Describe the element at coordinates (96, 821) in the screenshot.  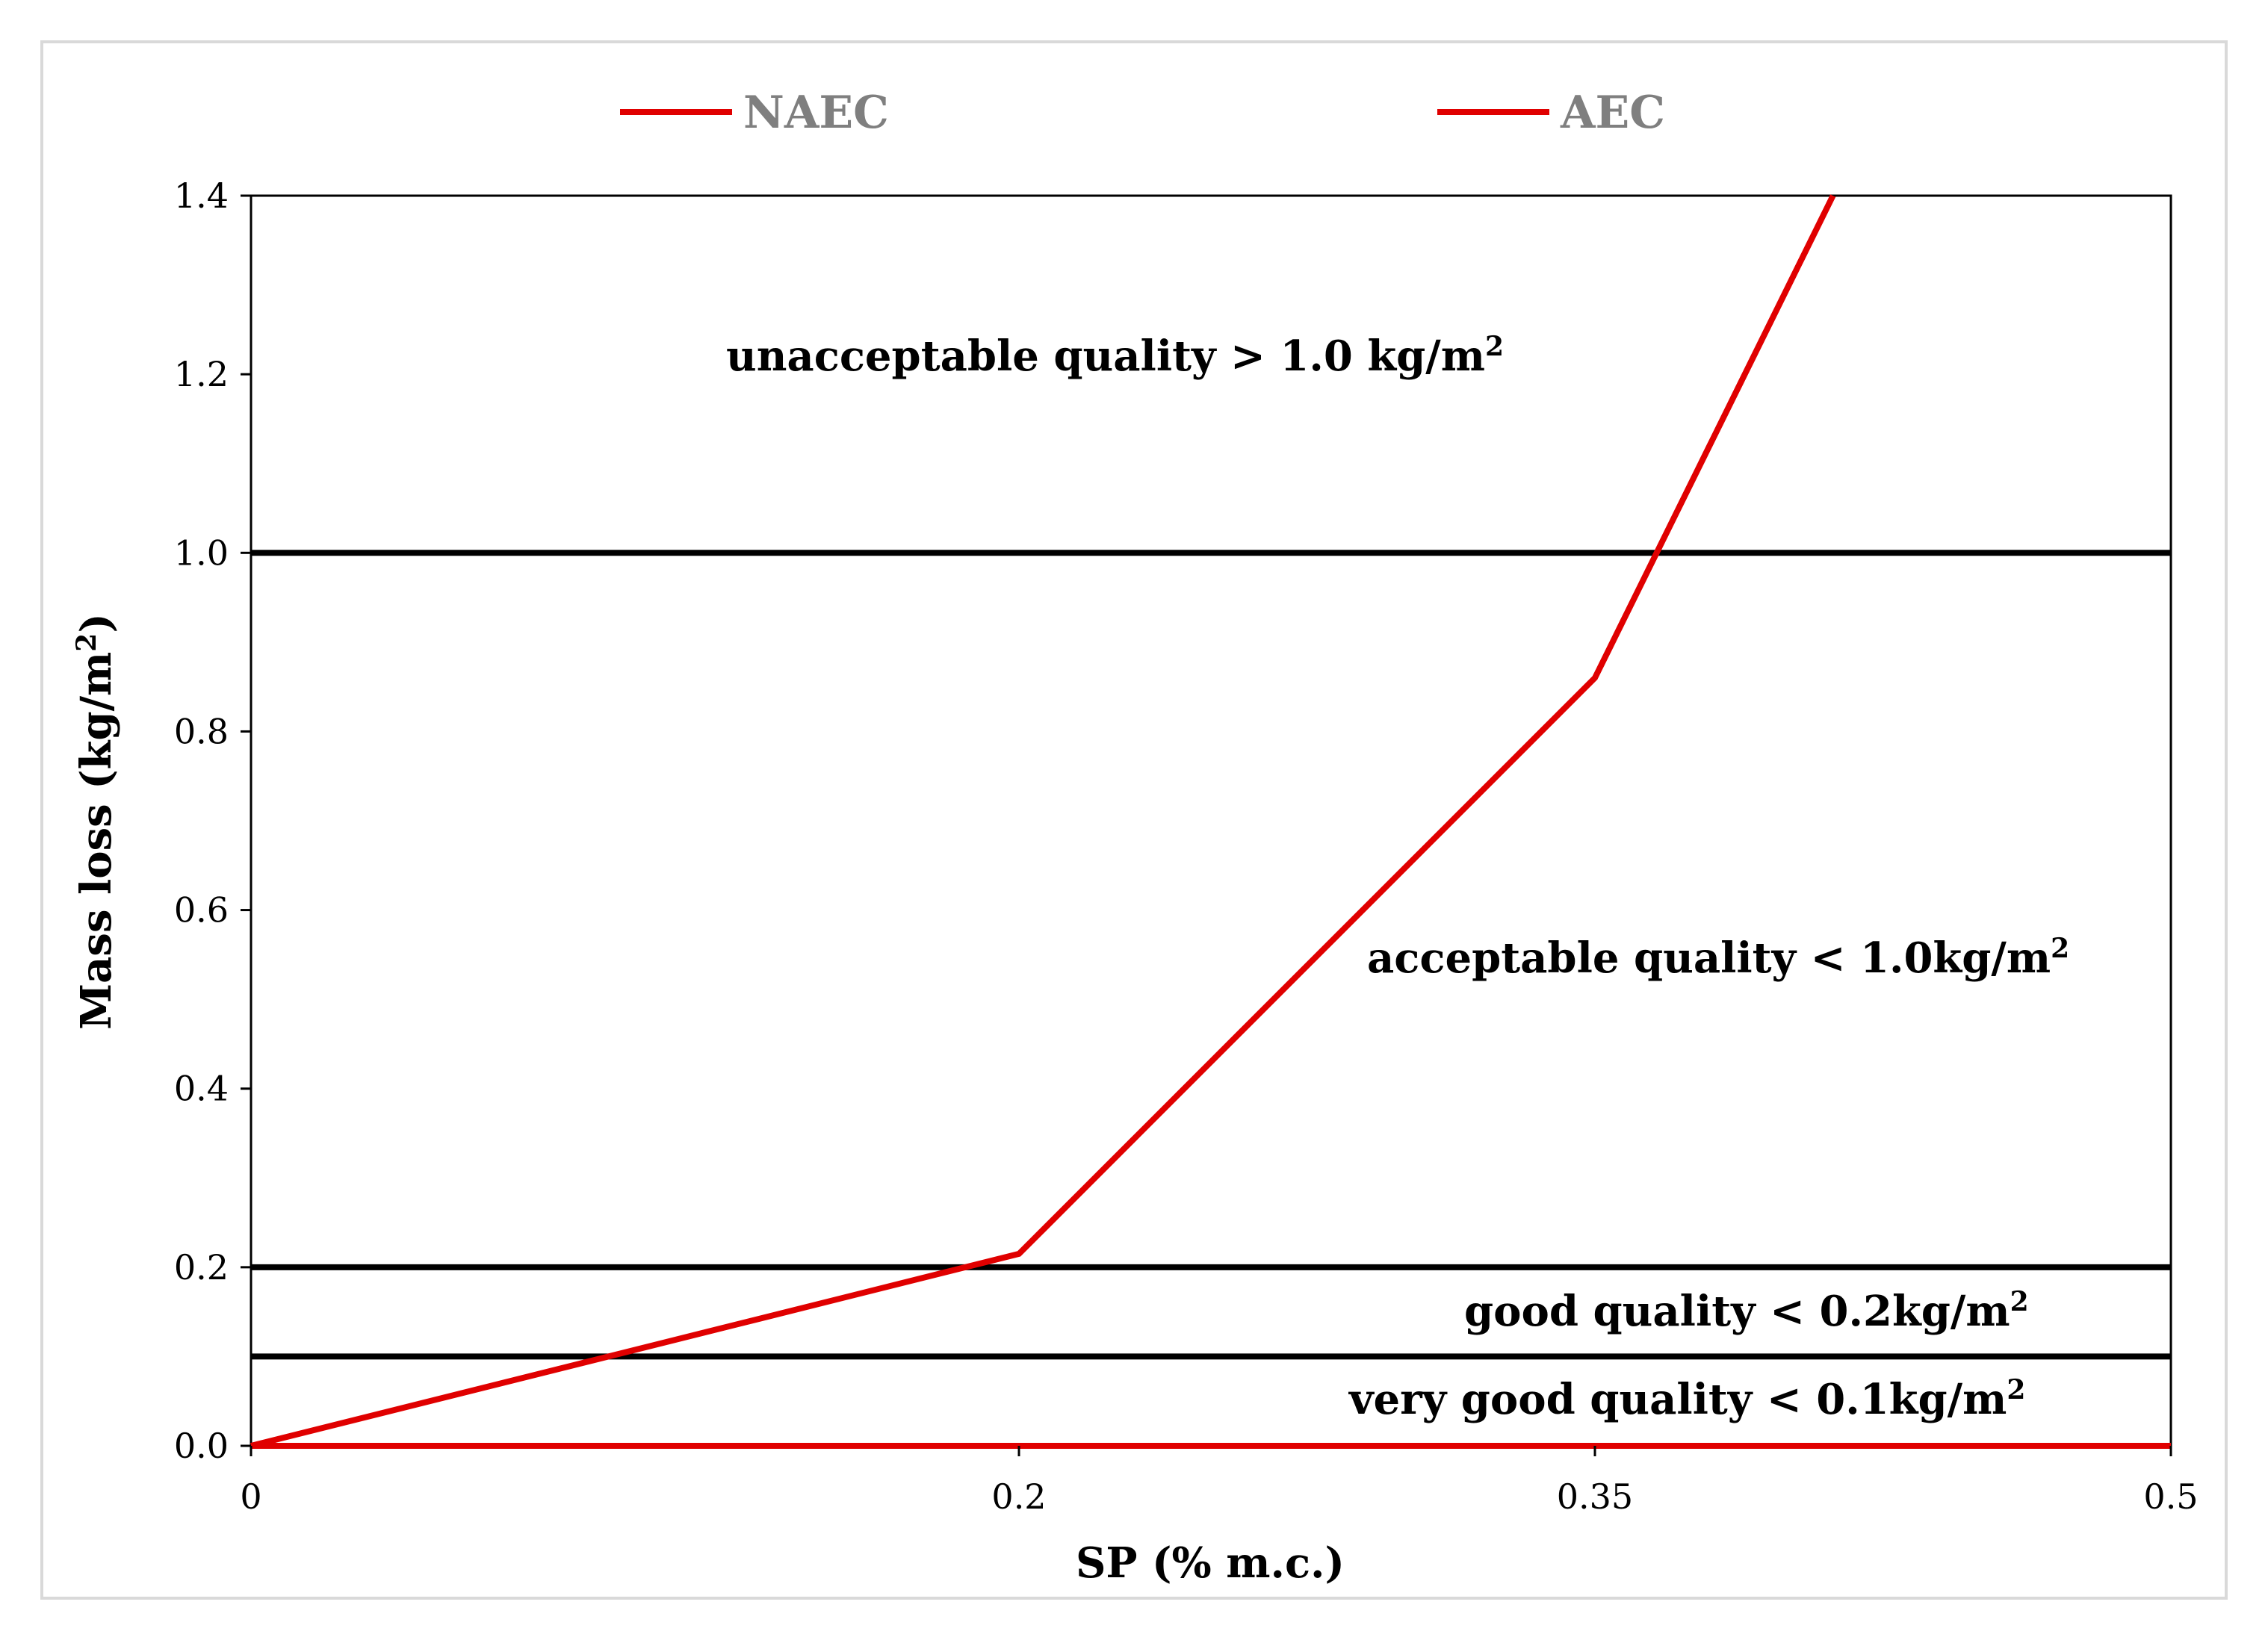
I see `y-axis-title: Mass loss (kg/m2)` at that location.